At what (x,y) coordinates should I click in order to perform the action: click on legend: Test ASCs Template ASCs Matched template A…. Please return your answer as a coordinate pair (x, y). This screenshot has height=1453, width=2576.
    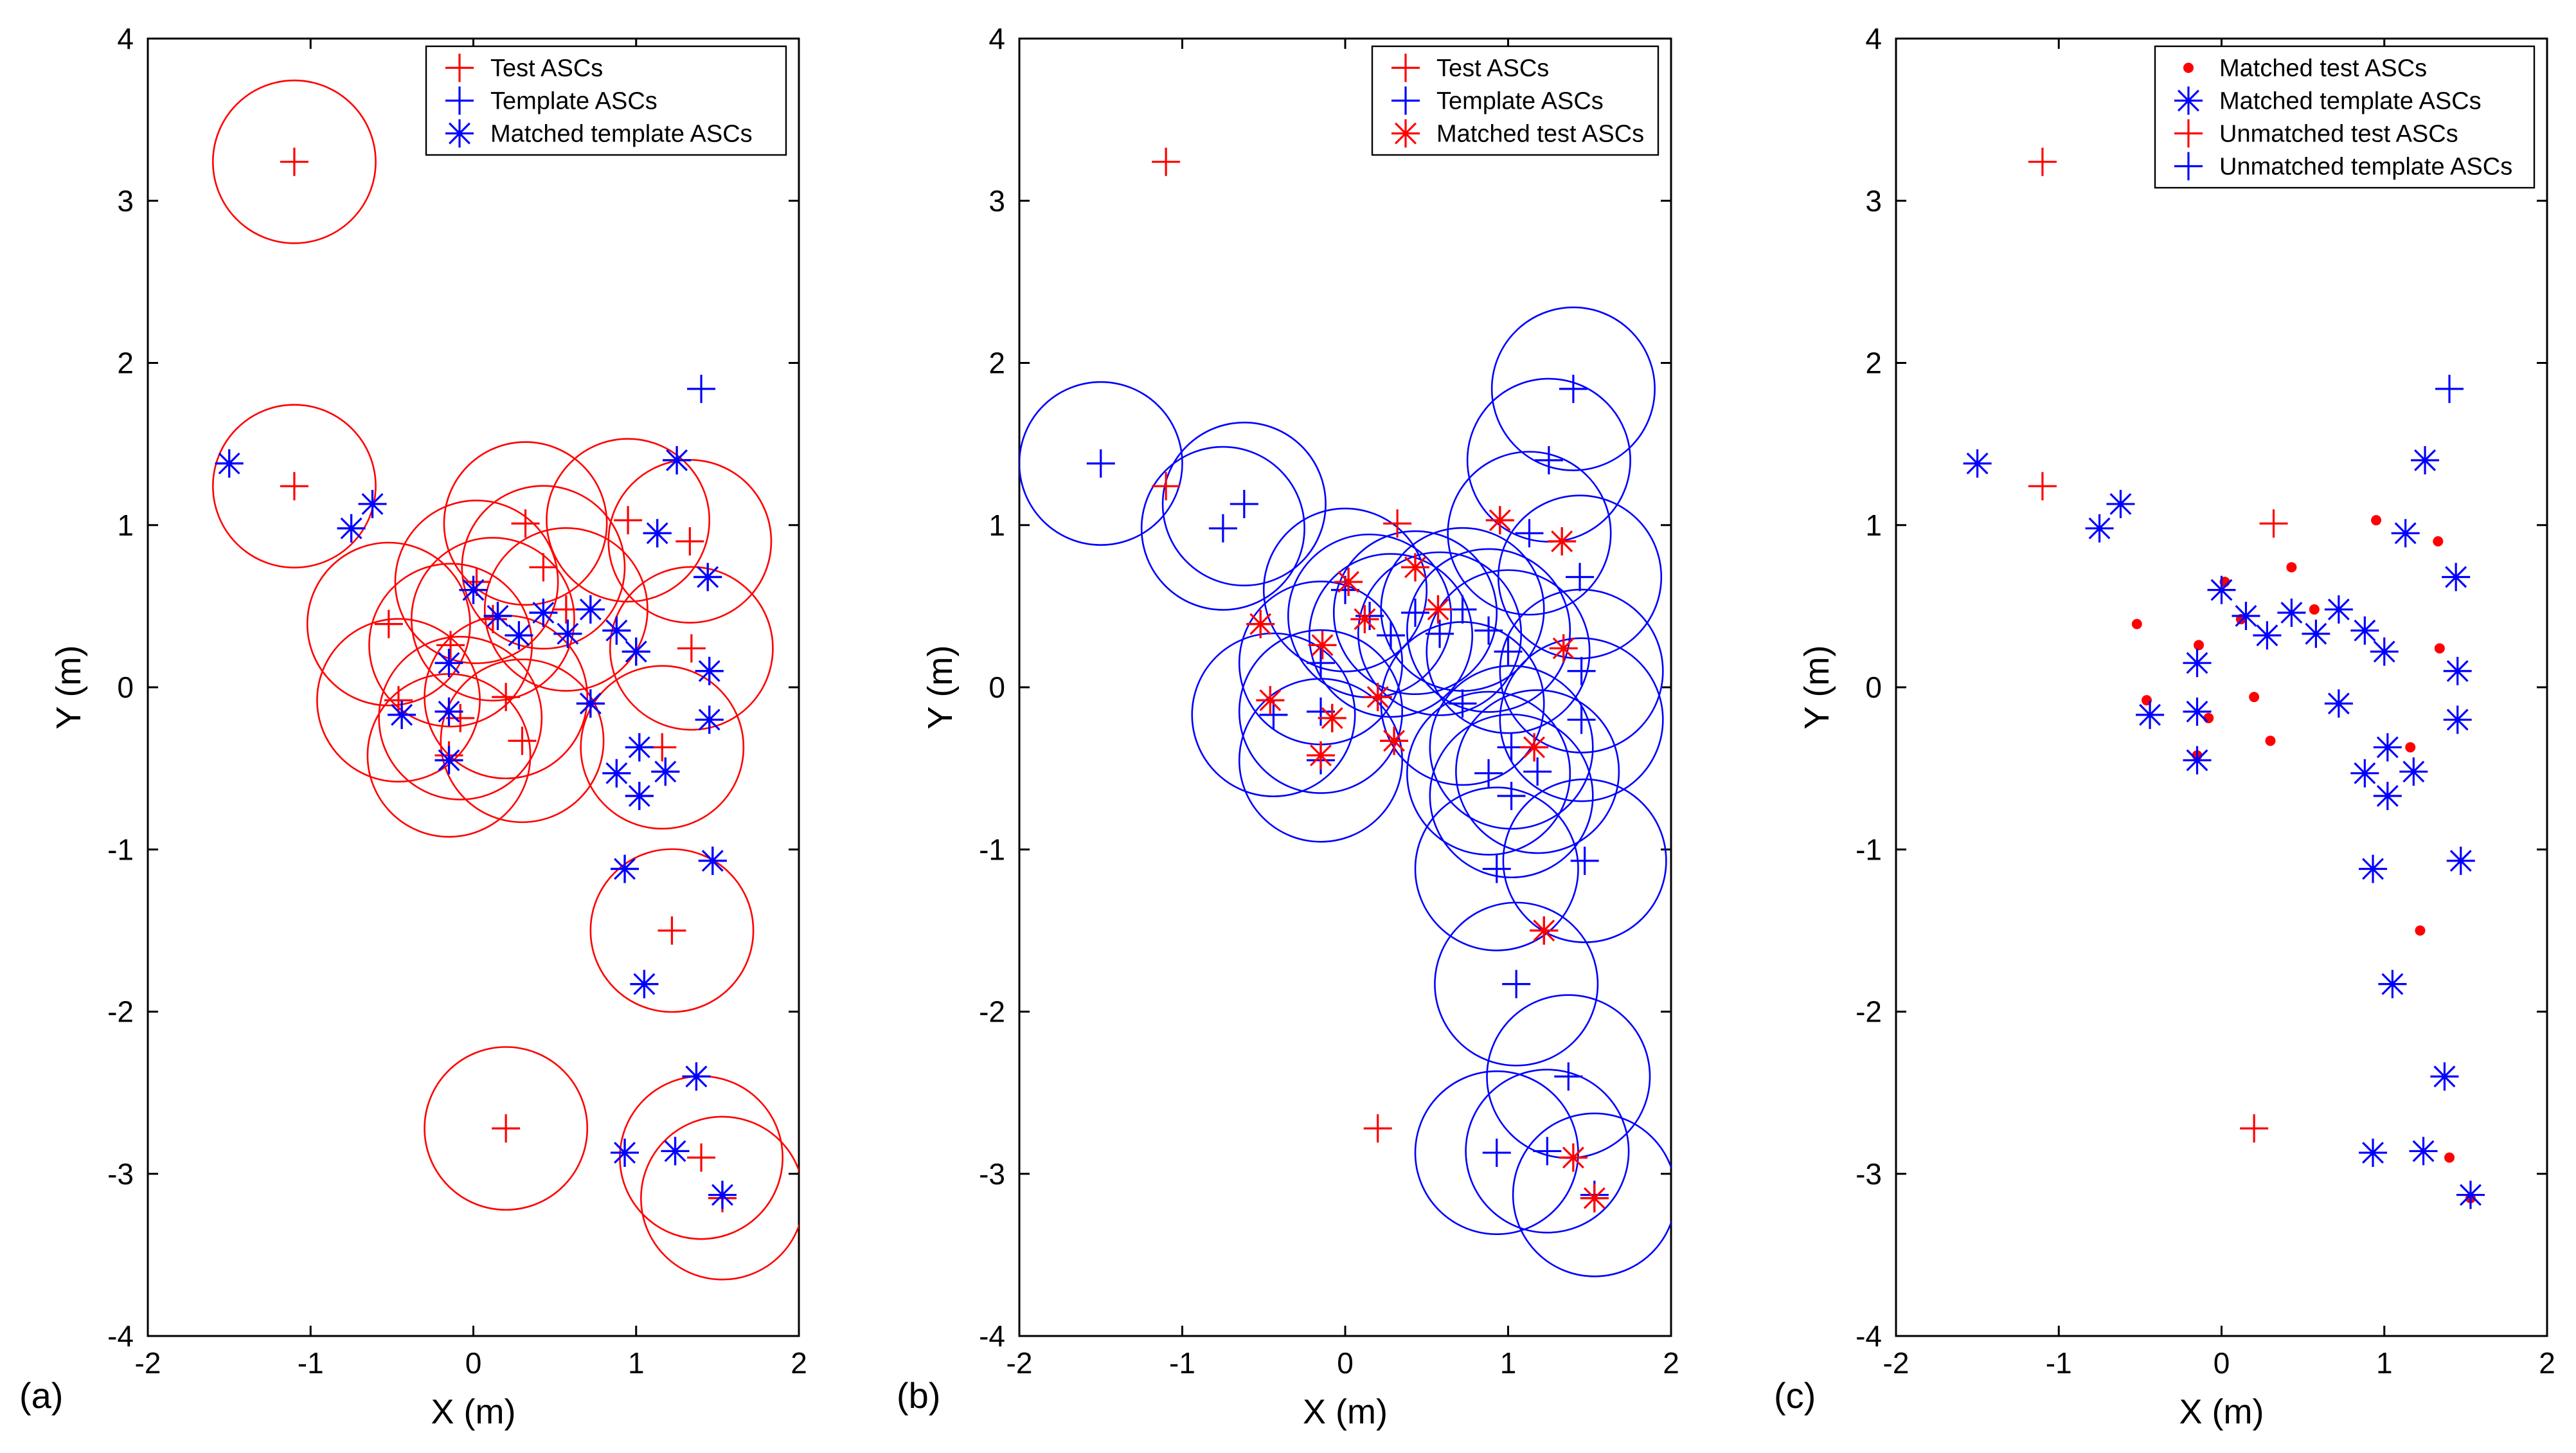
    Looking at the image, I should click on (606, 100).